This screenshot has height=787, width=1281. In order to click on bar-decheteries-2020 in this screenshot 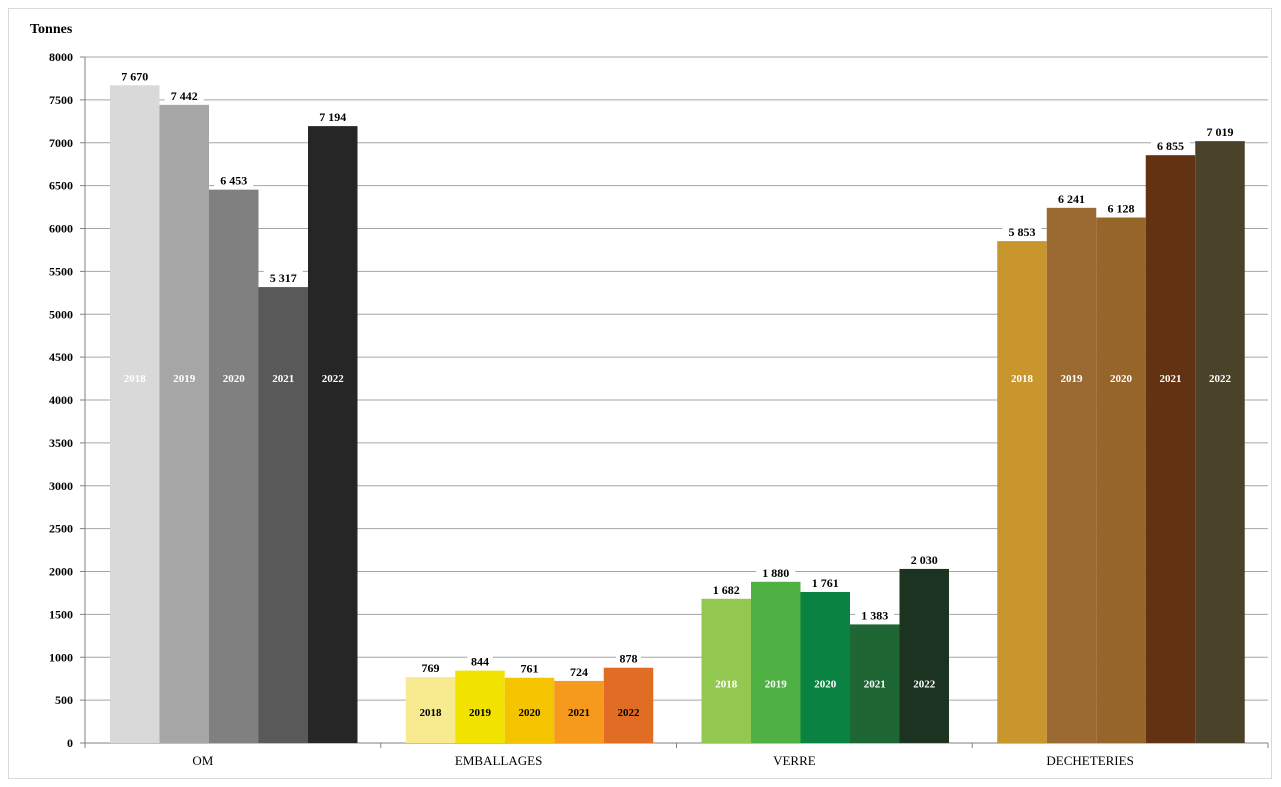, I will do `click(1121, 480)`.